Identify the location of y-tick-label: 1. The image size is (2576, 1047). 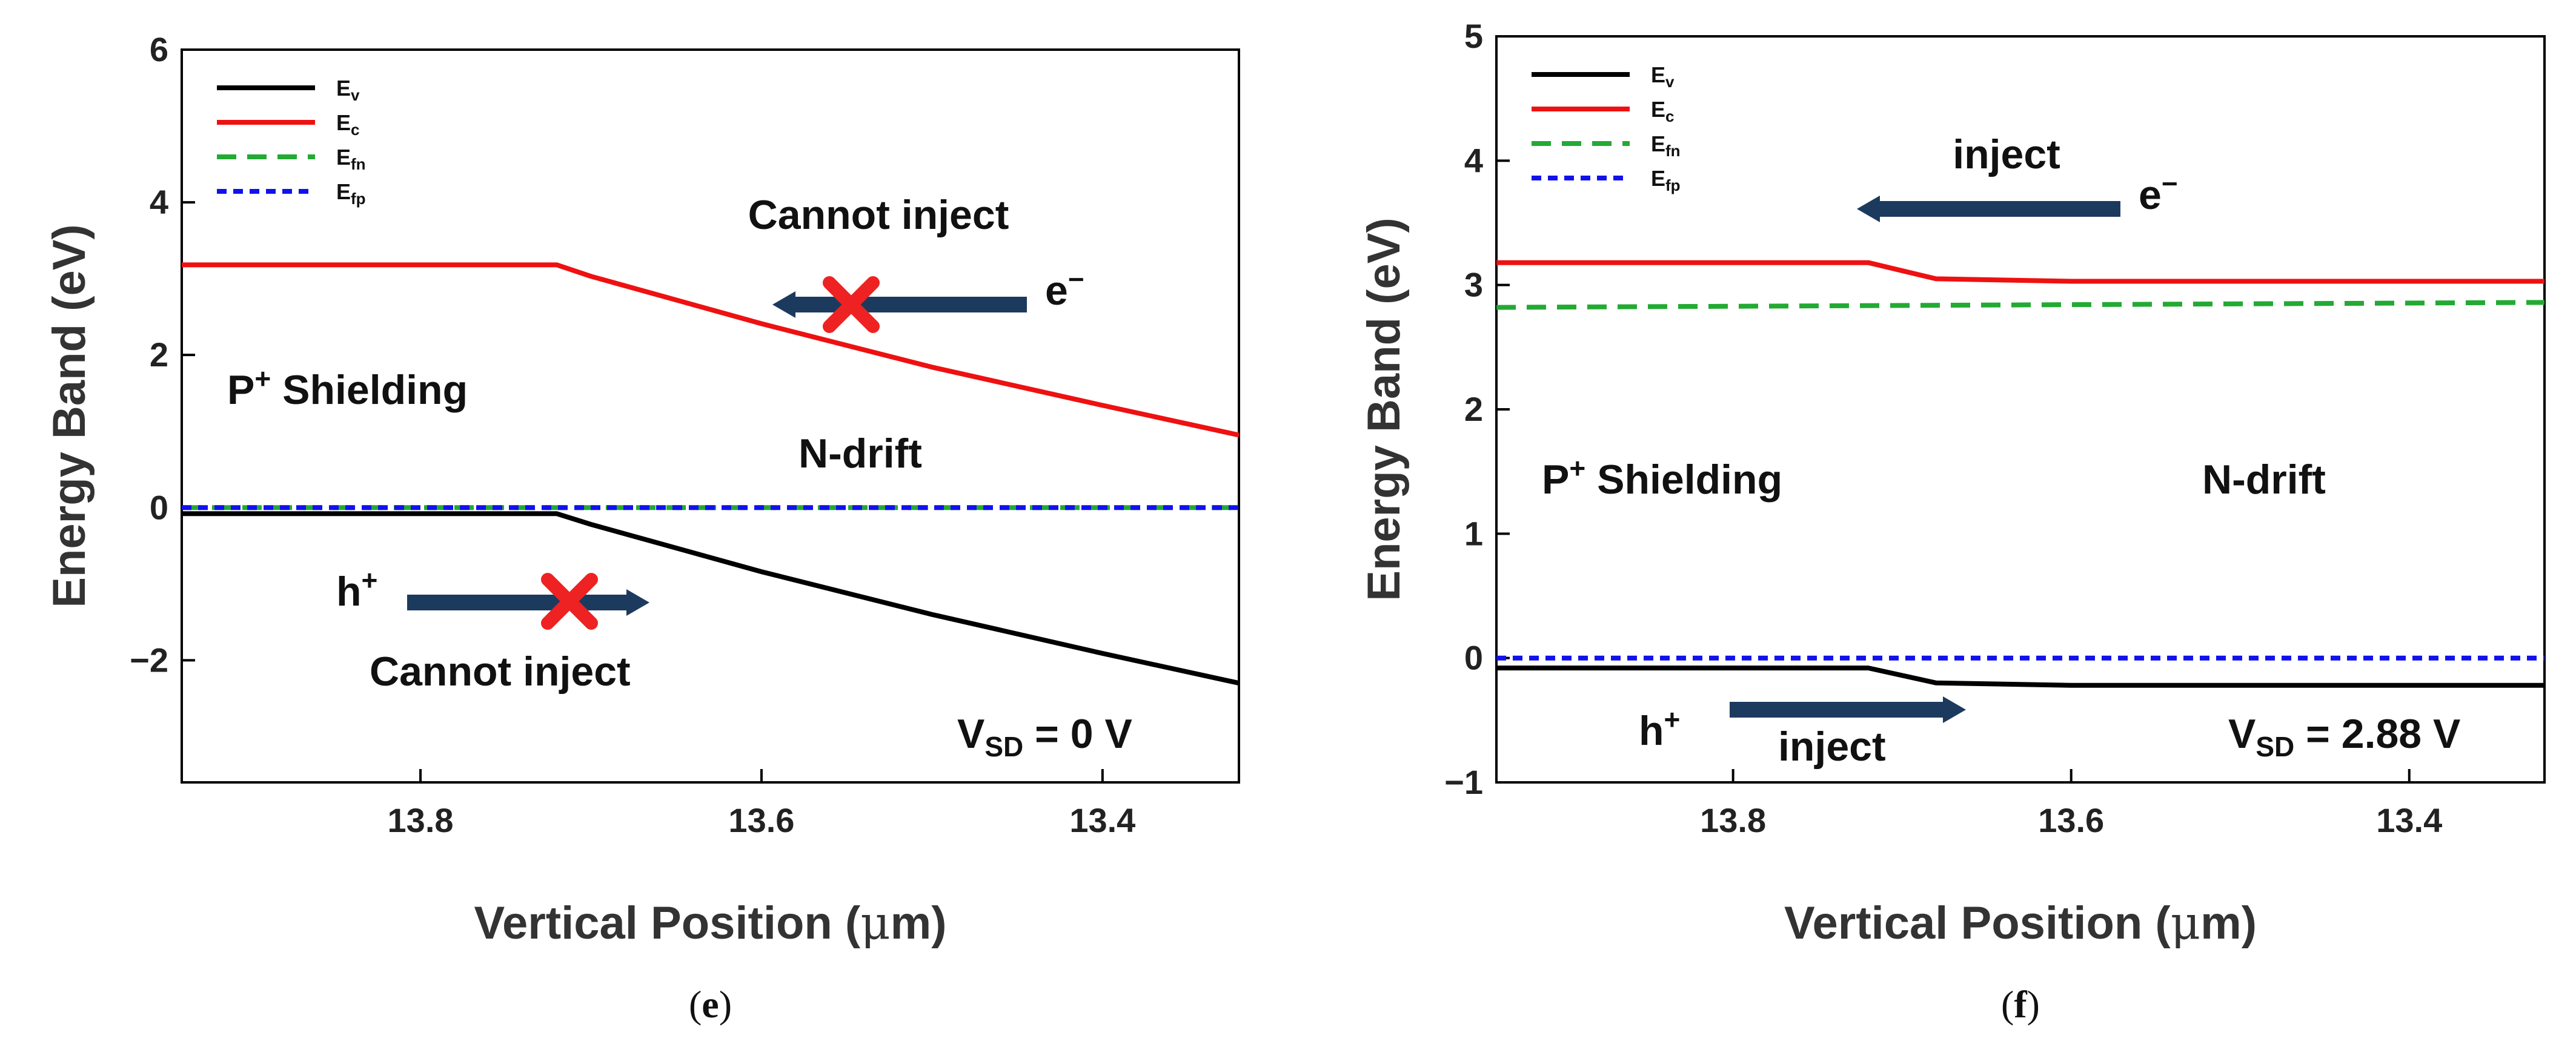
(1473, 533).